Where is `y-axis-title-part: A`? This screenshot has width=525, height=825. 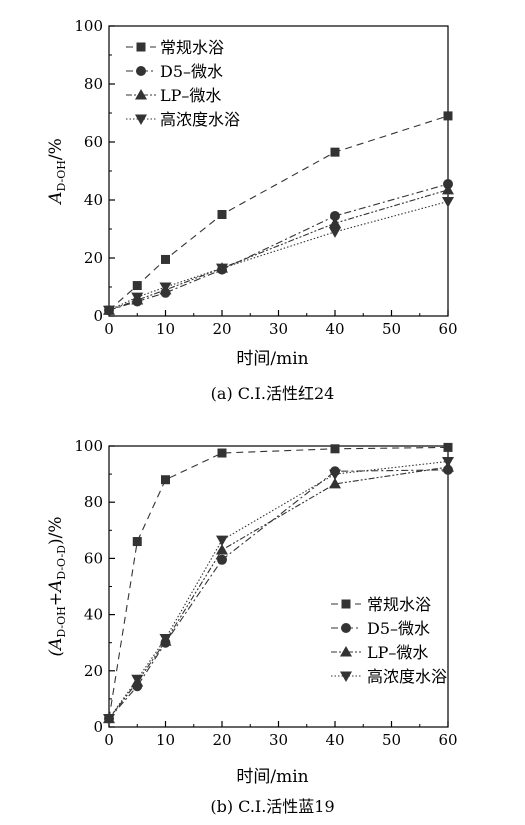 y-axis-title-part: A is located at coordinates (56, 198).